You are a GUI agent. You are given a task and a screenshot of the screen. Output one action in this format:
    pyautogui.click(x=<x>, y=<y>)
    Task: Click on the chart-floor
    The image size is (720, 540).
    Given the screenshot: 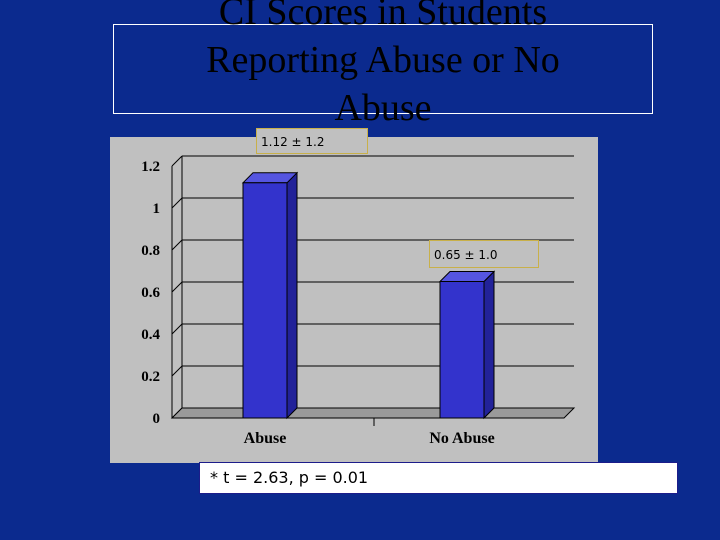 What is the action you would take?
    pyautogui.click(x=373, y=413)
    